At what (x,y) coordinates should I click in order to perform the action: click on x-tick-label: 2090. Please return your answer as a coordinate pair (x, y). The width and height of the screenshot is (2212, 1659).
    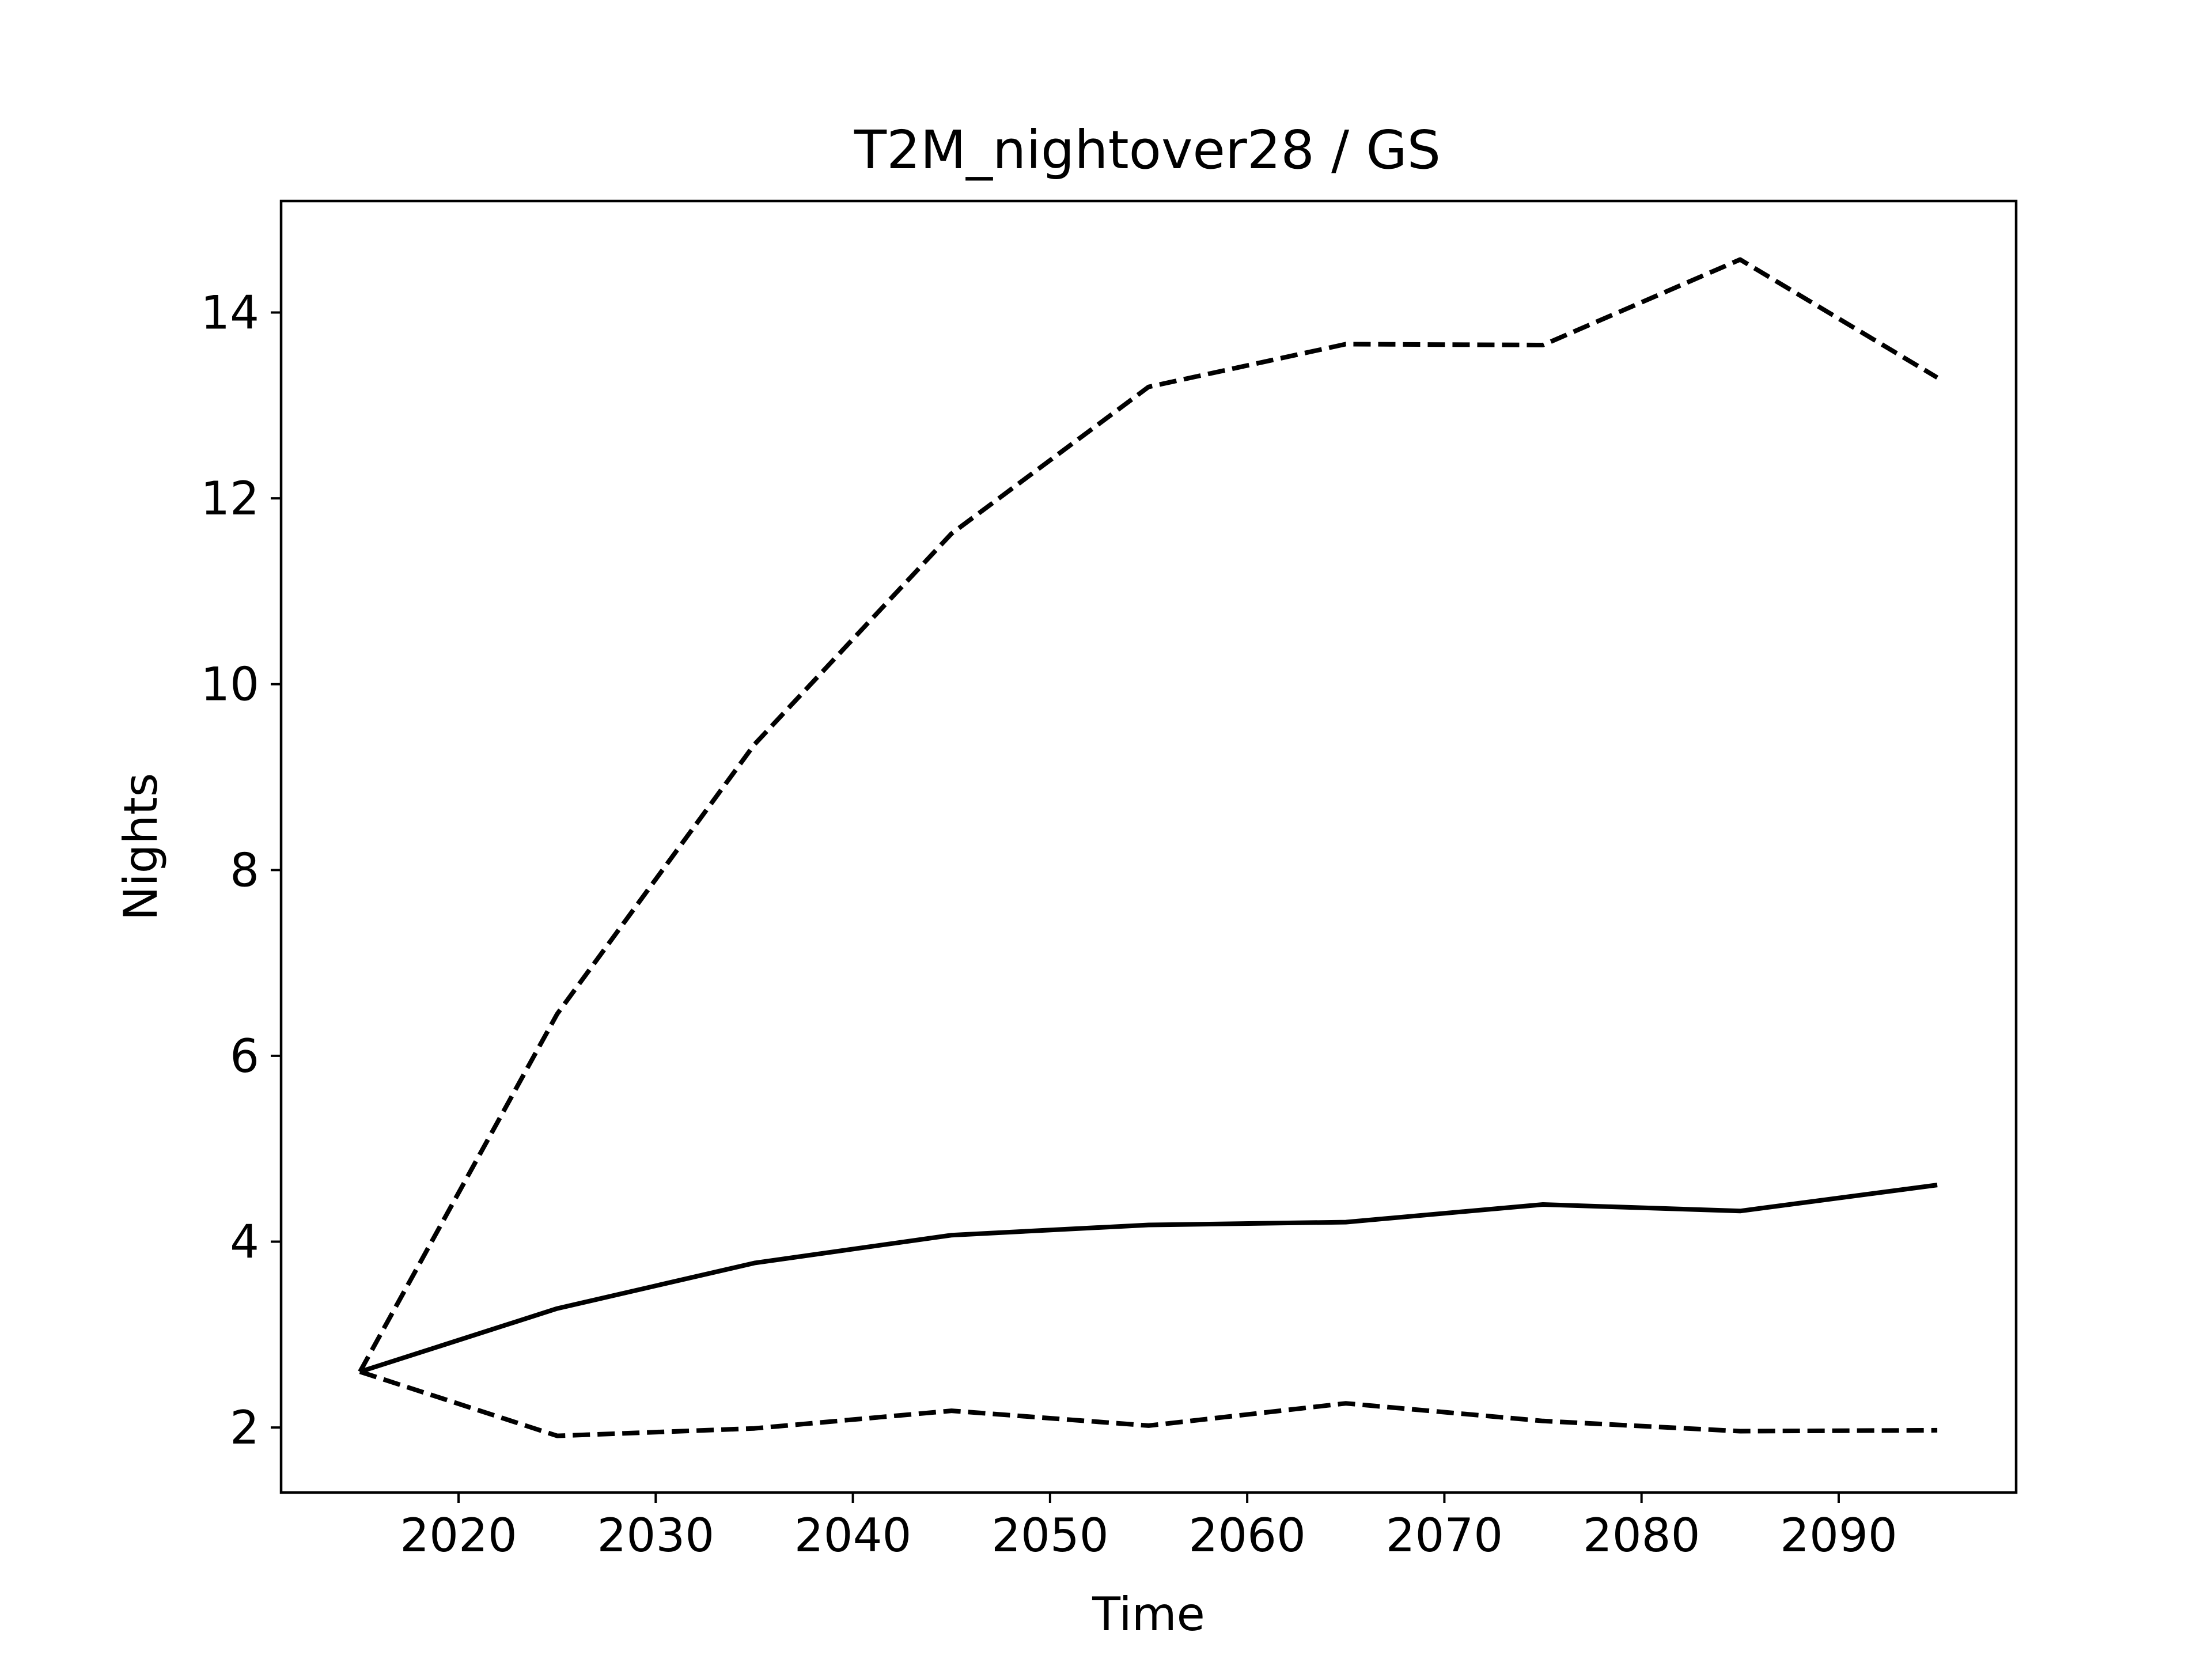
    Looking at the image, I should click on (1838, 1535).